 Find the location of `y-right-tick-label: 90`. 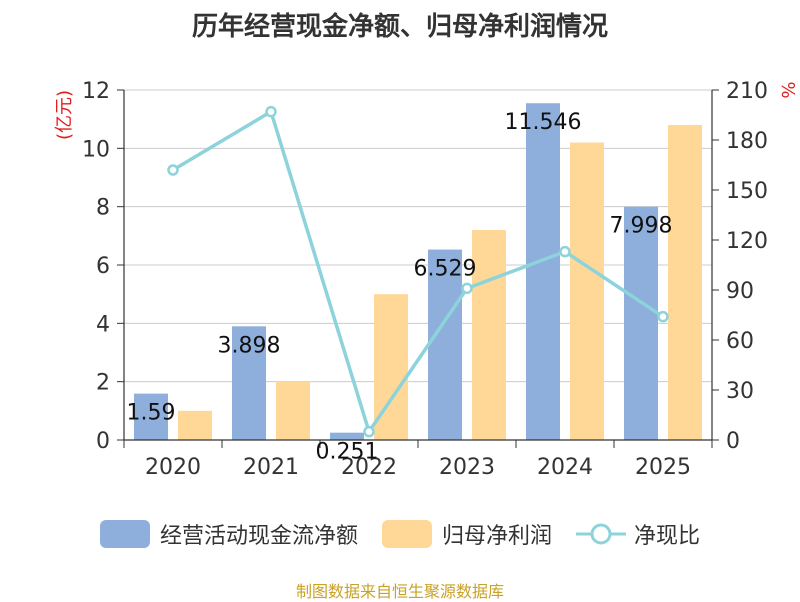

y-right-tick-label: 90 is located at coordinates (740, 291).